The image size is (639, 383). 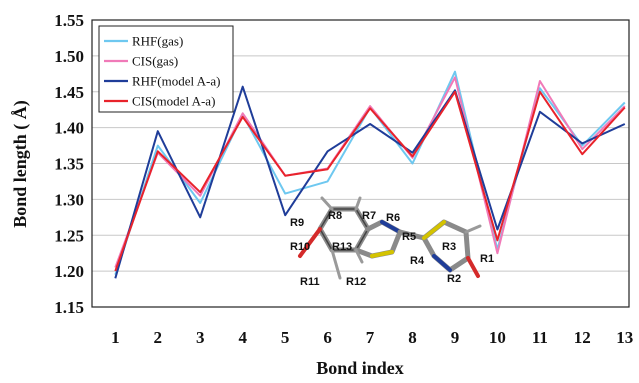 I want to click on x-tick-label: 11, so click(x=540, y=337).